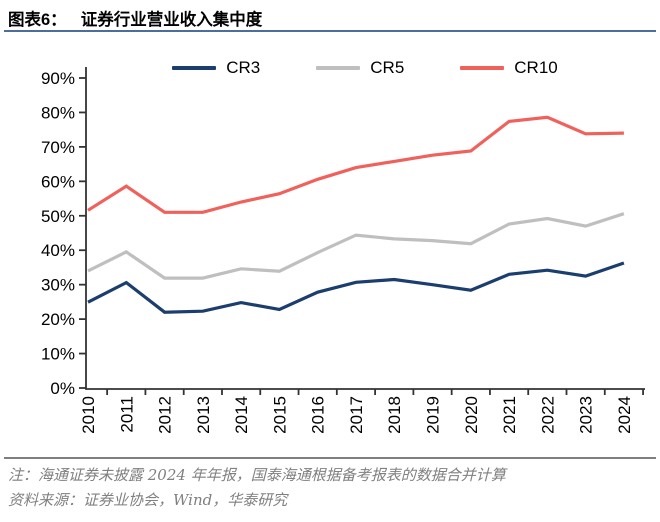  Describe the element at coordinates (58, 216) in the screenshot. I see `y-axis-label: 50%` at that location.